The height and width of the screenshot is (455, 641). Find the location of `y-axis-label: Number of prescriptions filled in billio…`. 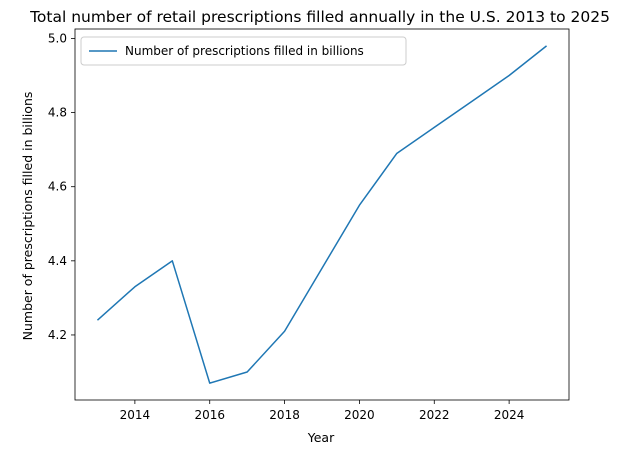

y-axis-label: Number of prescriptions filled in billio… is located at coordinates (27, 216).